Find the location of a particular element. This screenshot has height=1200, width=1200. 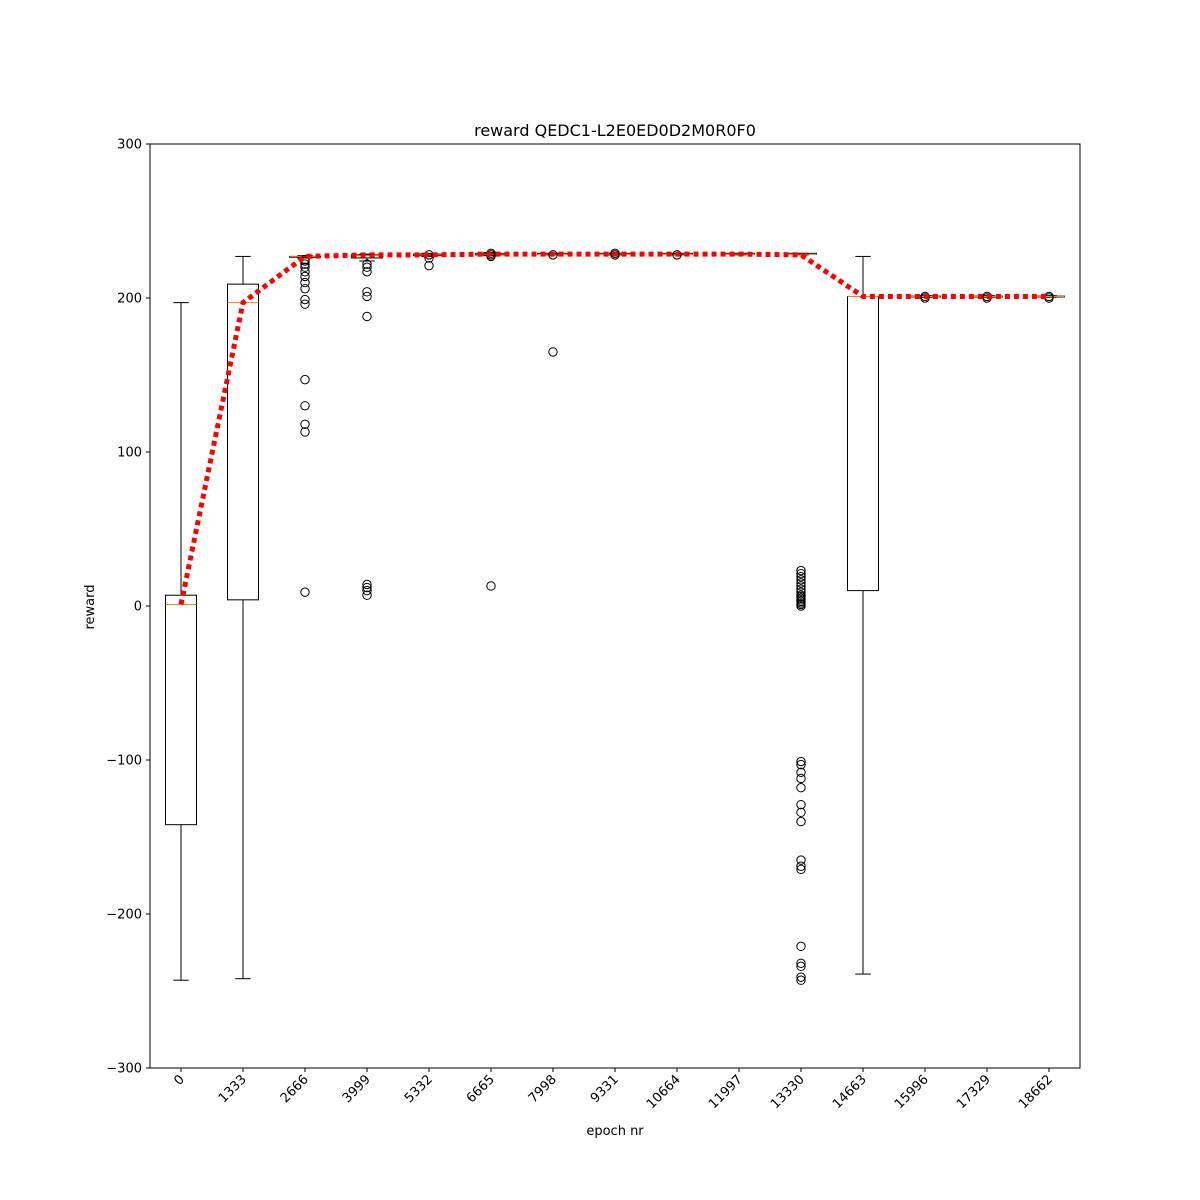

y-axis-label: reward is located at coordinates (90, 606).